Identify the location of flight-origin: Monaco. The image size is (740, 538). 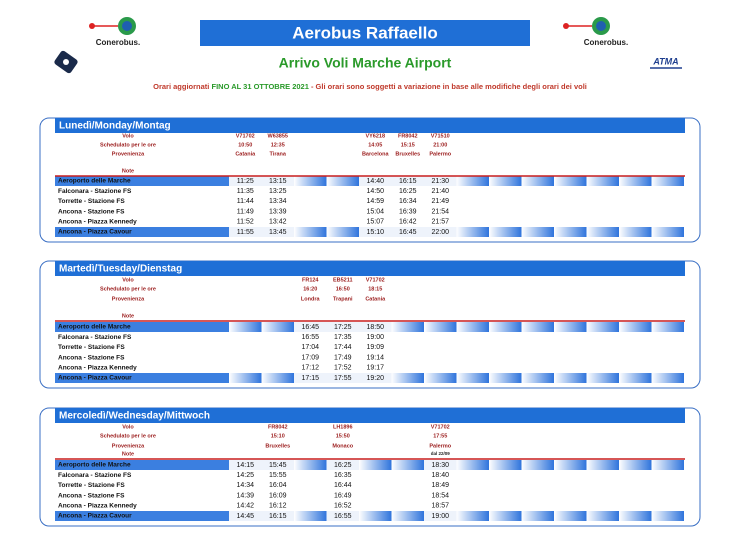
(342, 446).